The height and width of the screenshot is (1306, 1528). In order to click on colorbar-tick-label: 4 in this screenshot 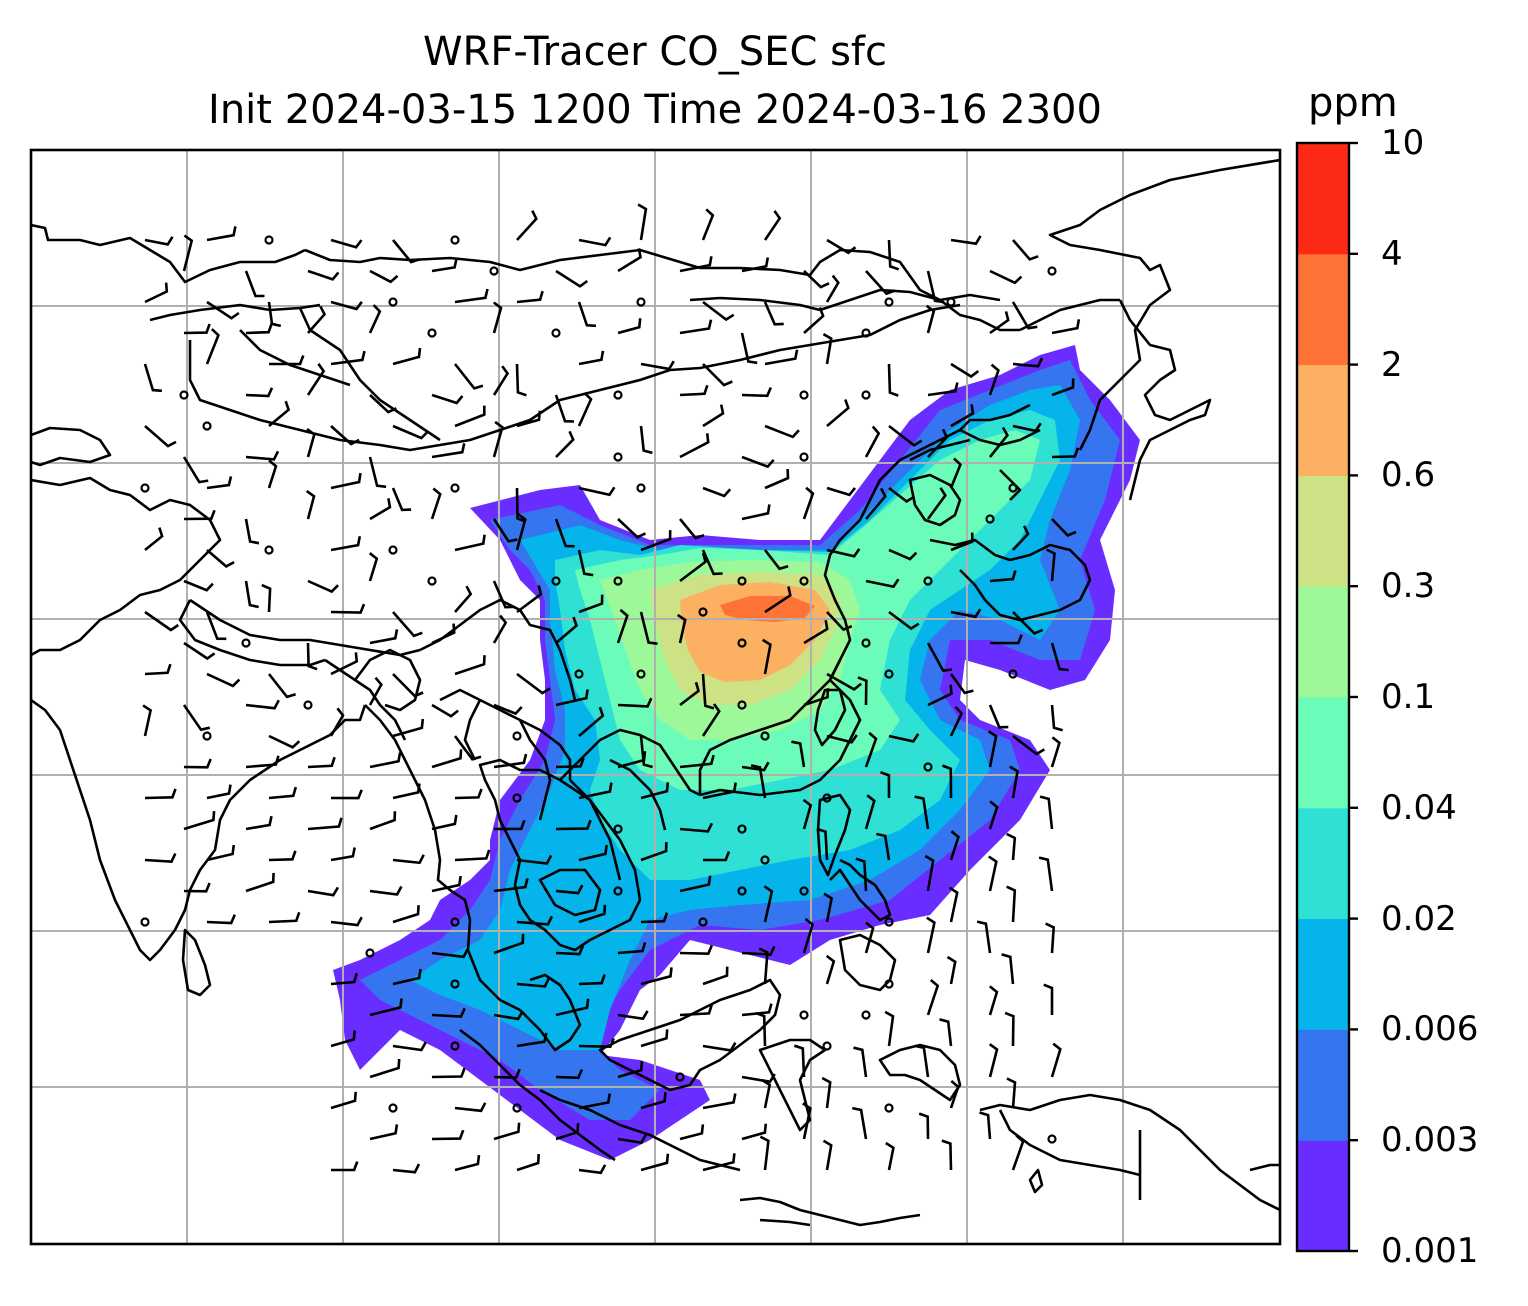, I will do `click(1392, 253)`.